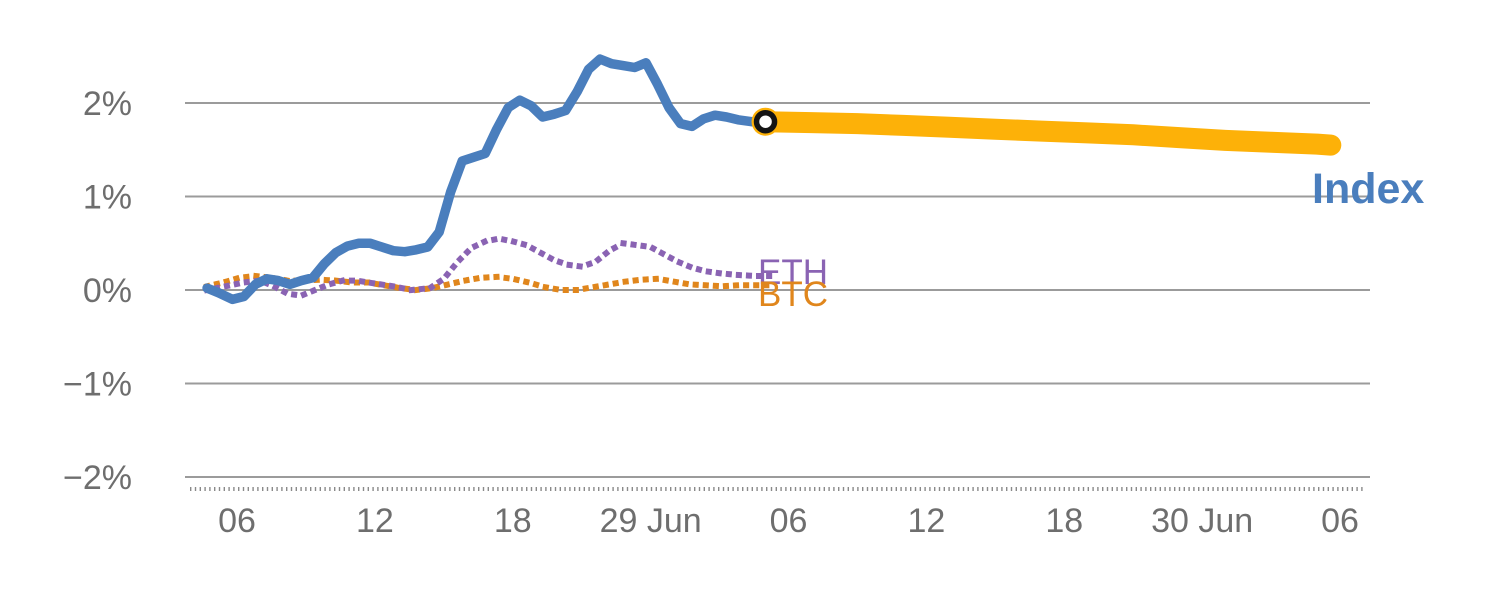 The image size is (1500, 600). What do you see at coordinates (793, 294) in the screenshot?
I see `series-label-btc: BTC` at bounding box center [793, 294].